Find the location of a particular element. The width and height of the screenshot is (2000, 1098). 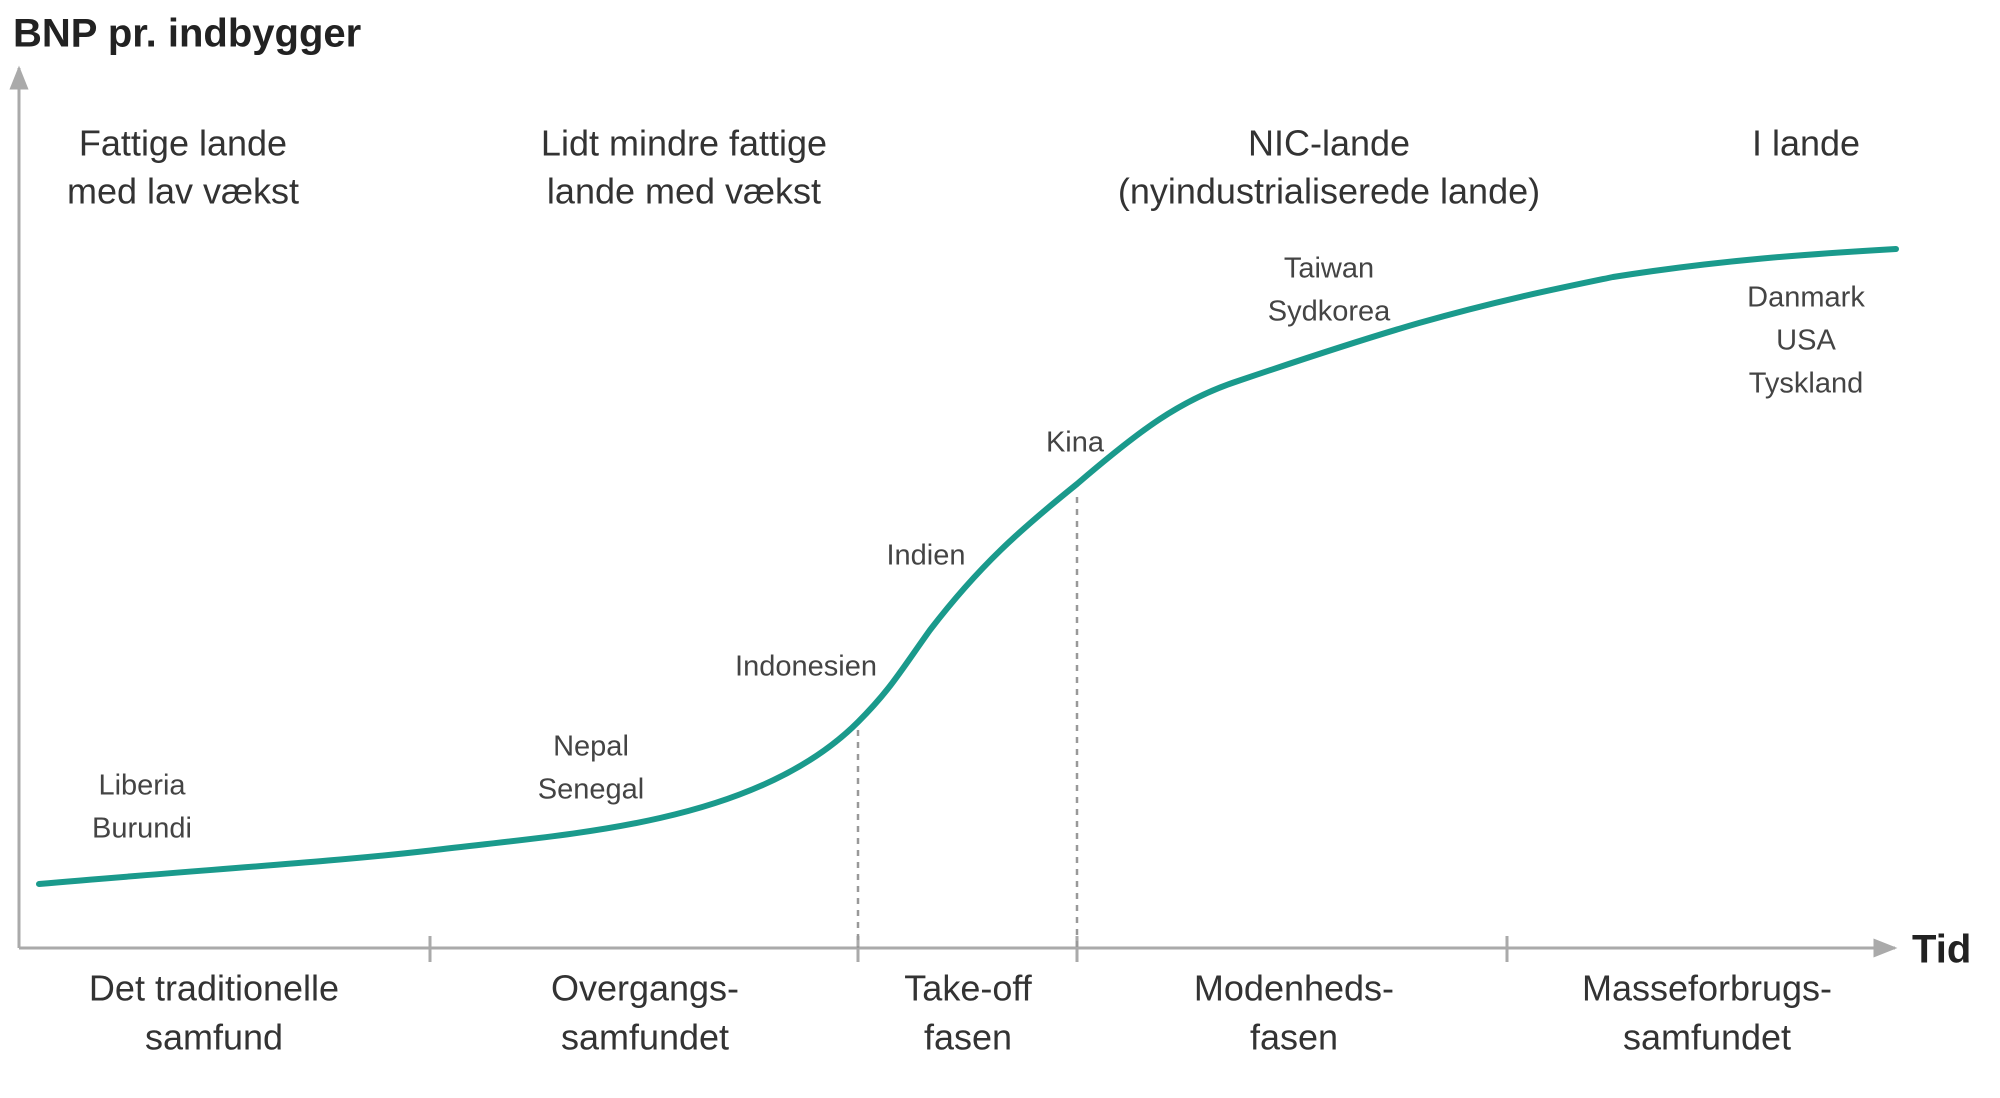

x-axis-label: Tid is located at coordinates (1941, 950).